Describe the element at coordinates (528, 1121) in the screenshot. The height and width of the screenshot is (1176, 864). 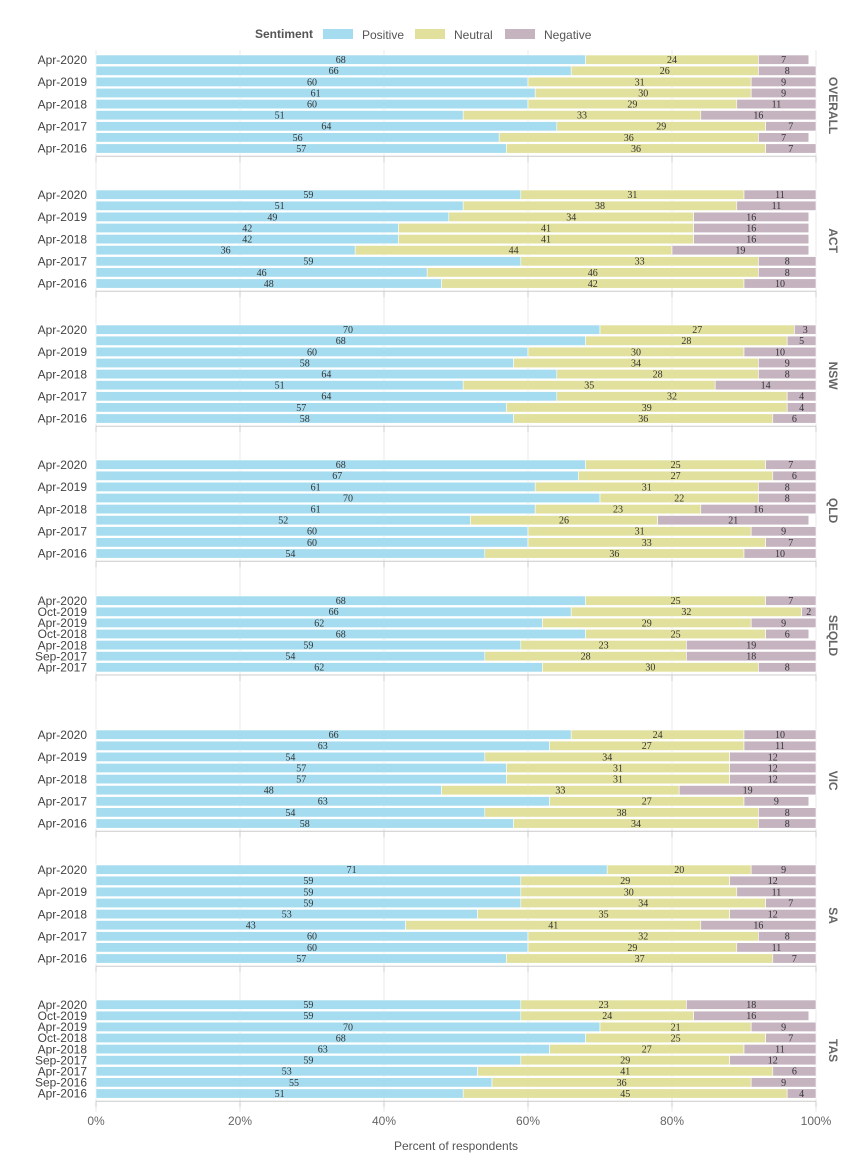
I see `x-tick-label: 60%` at that location.